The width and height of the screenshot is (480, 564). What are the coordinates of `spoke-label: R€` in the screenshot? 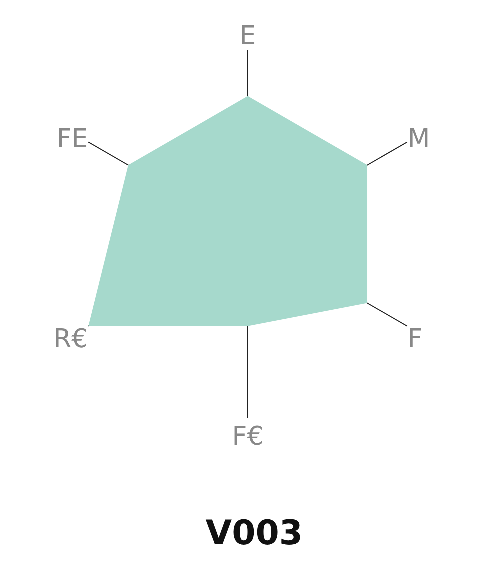 It's located at (71, 339).